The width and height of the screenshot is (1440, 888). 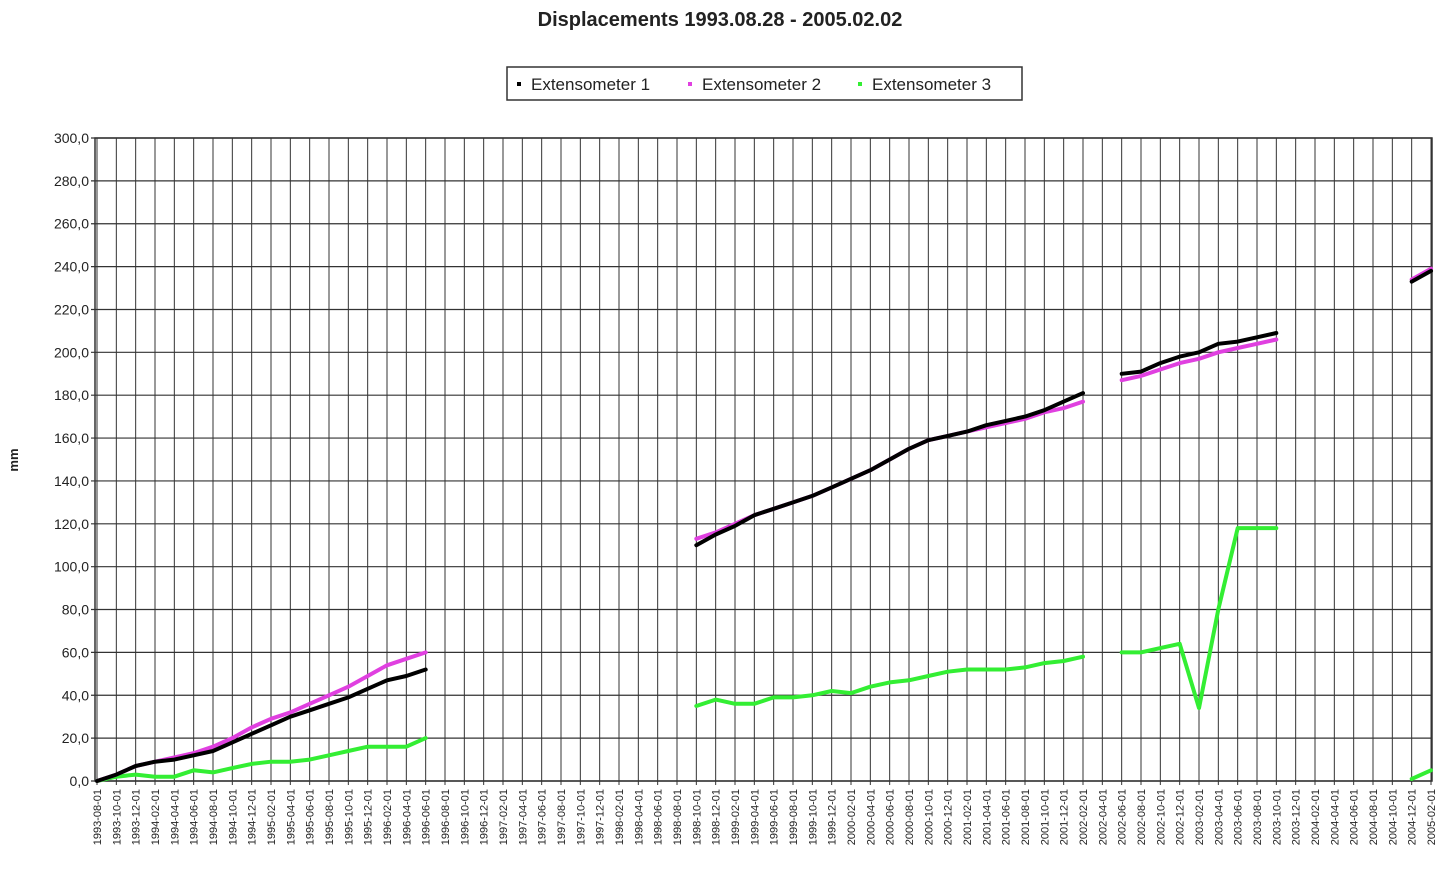 What do you see at coordinates (968, 817) in the screenshot?
I see `x-tick-label: 2001-02-01` at bounding box center [968, 817].